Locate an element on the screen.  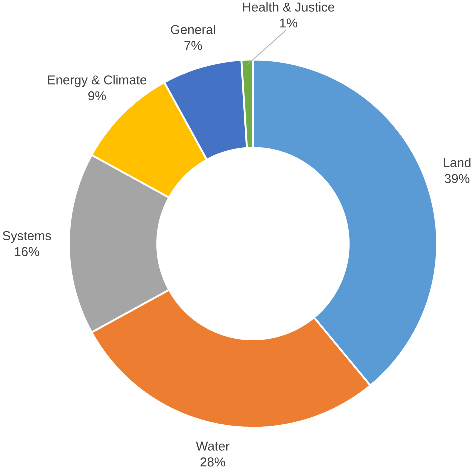
slice-label: Land is located at coordinates (457, 163).